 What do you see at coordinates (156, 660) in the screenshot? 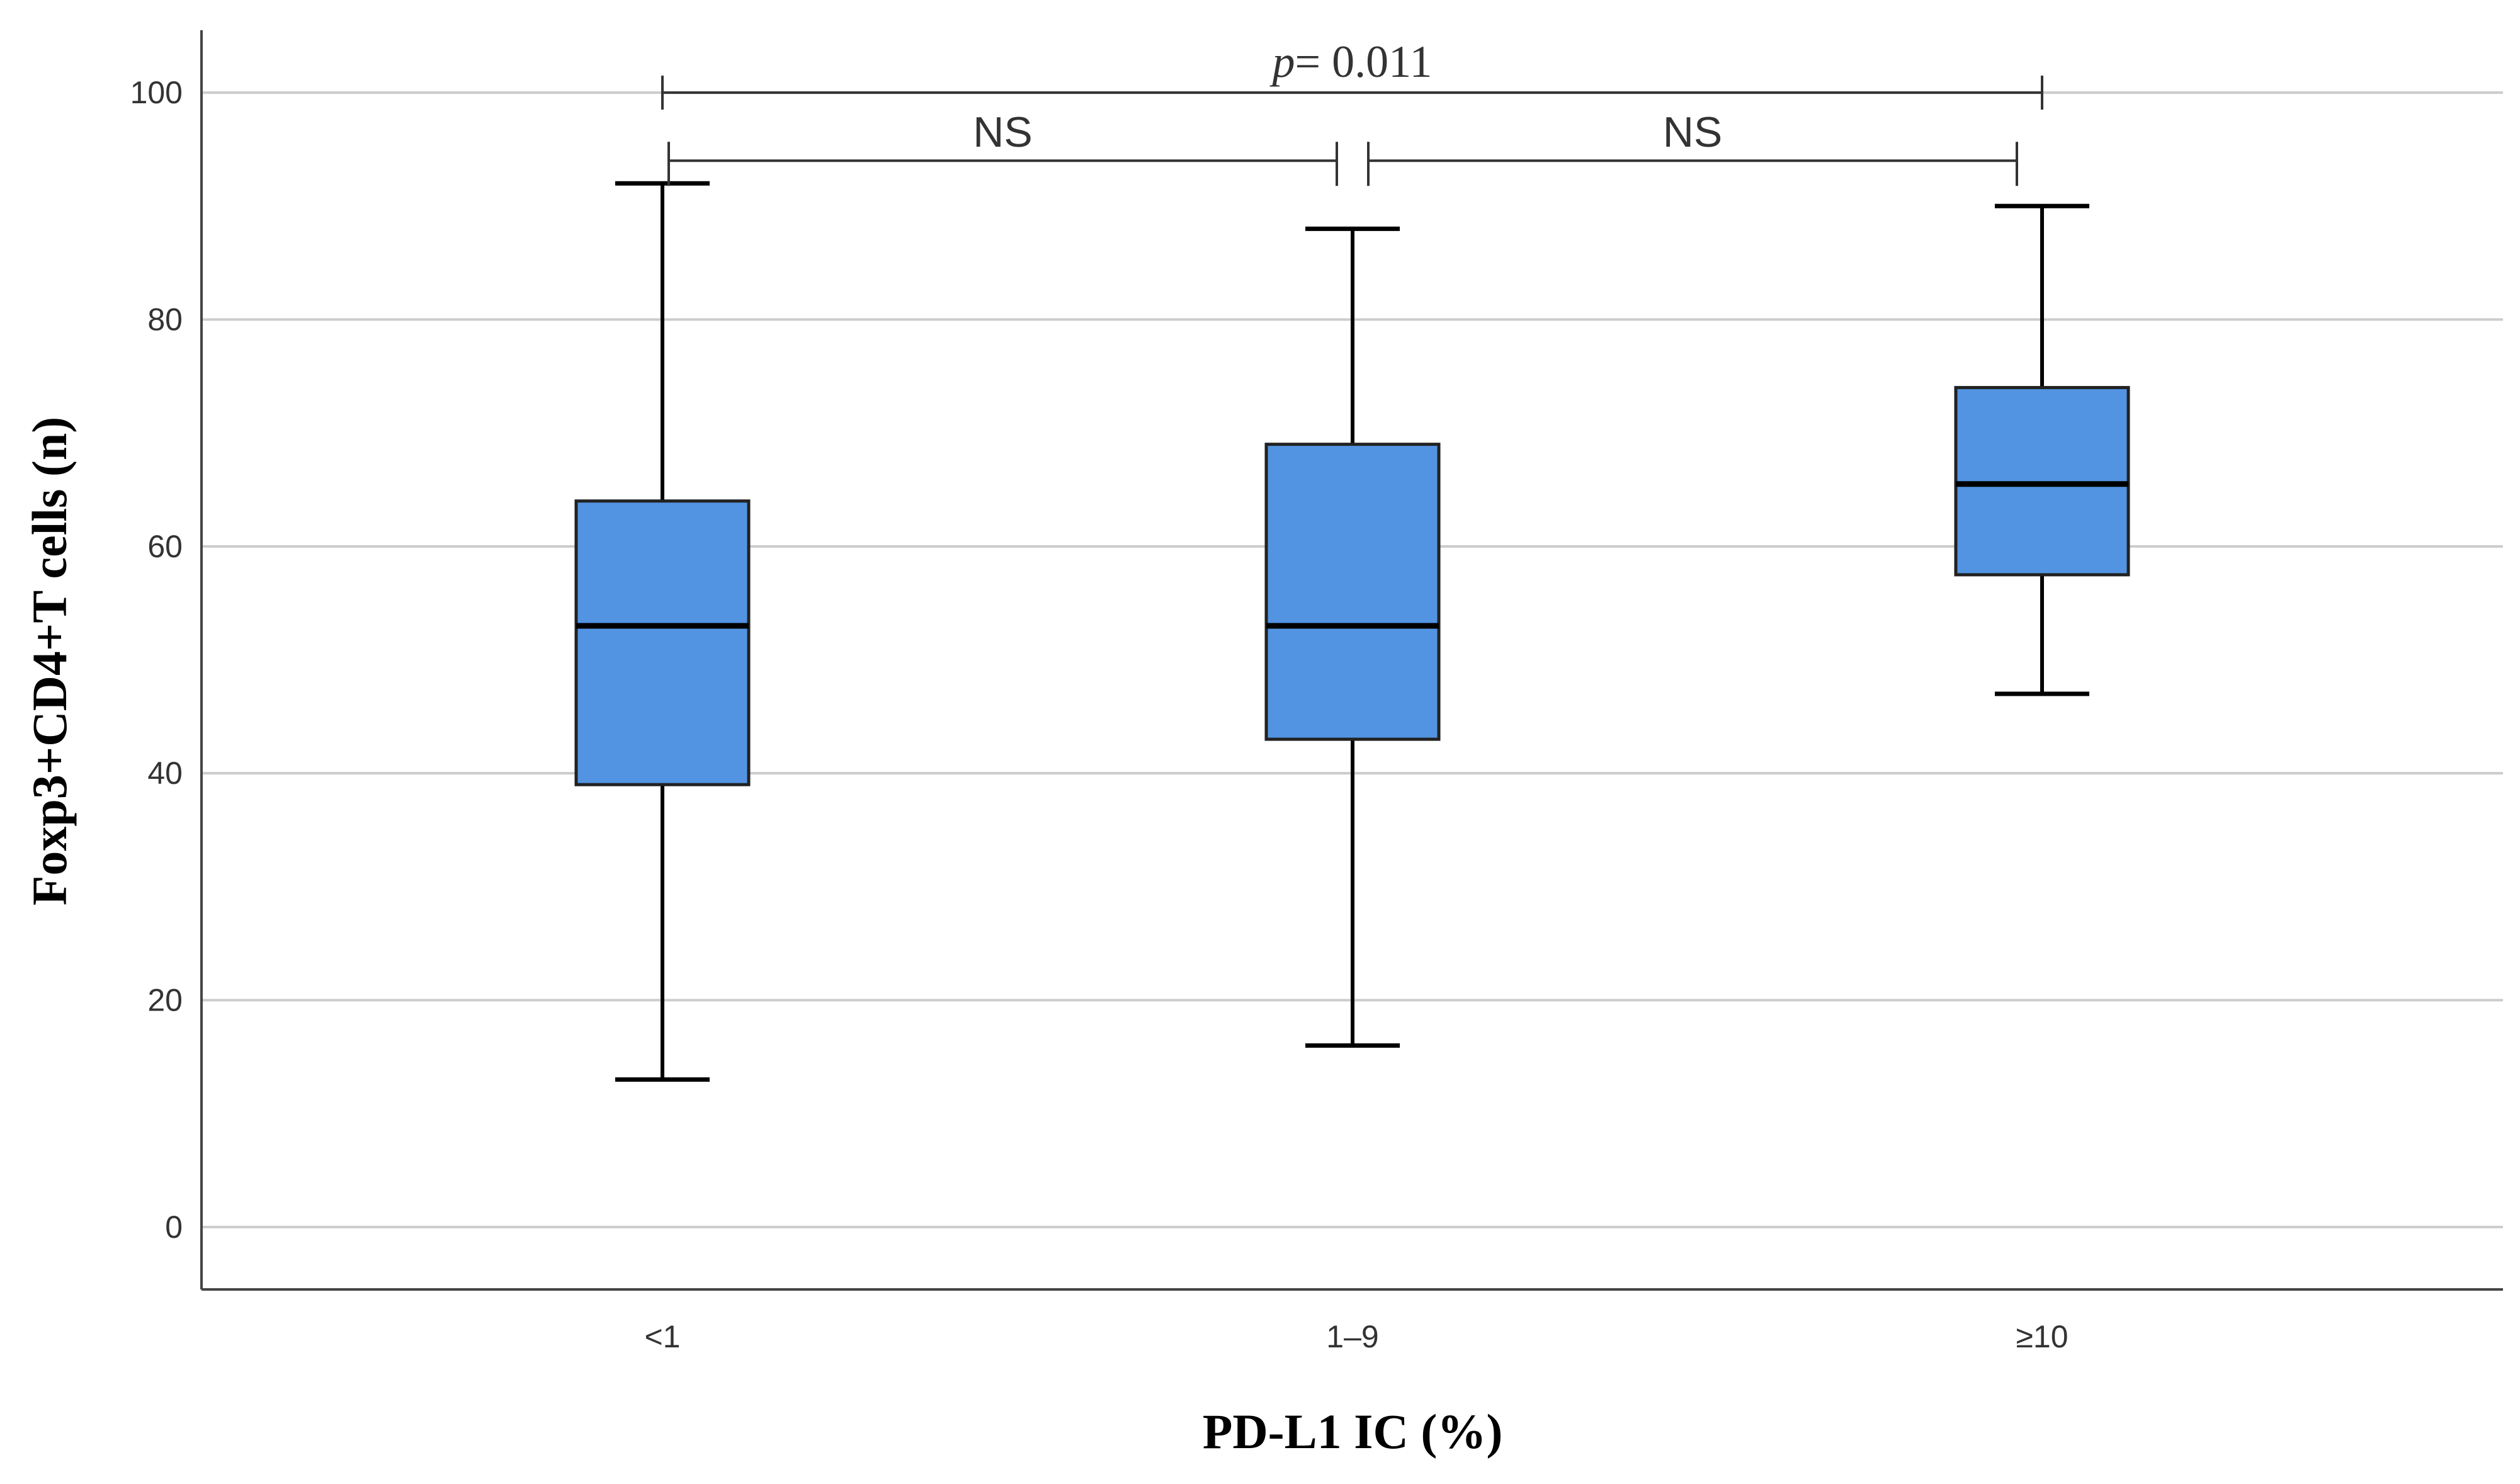
I see `y-tick-labels: 0 20 40 60 80 100` at bounding box center [156, 660].